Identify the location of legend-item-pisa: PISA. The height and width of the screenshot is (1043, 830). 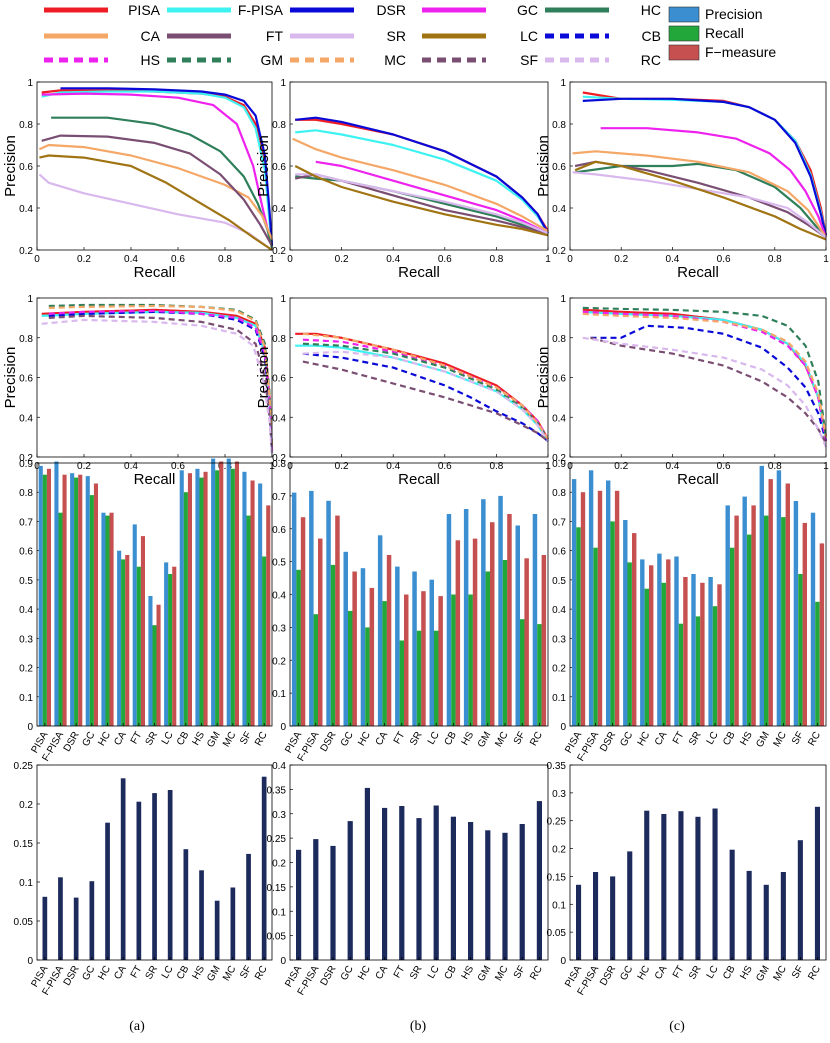
(102, 10).